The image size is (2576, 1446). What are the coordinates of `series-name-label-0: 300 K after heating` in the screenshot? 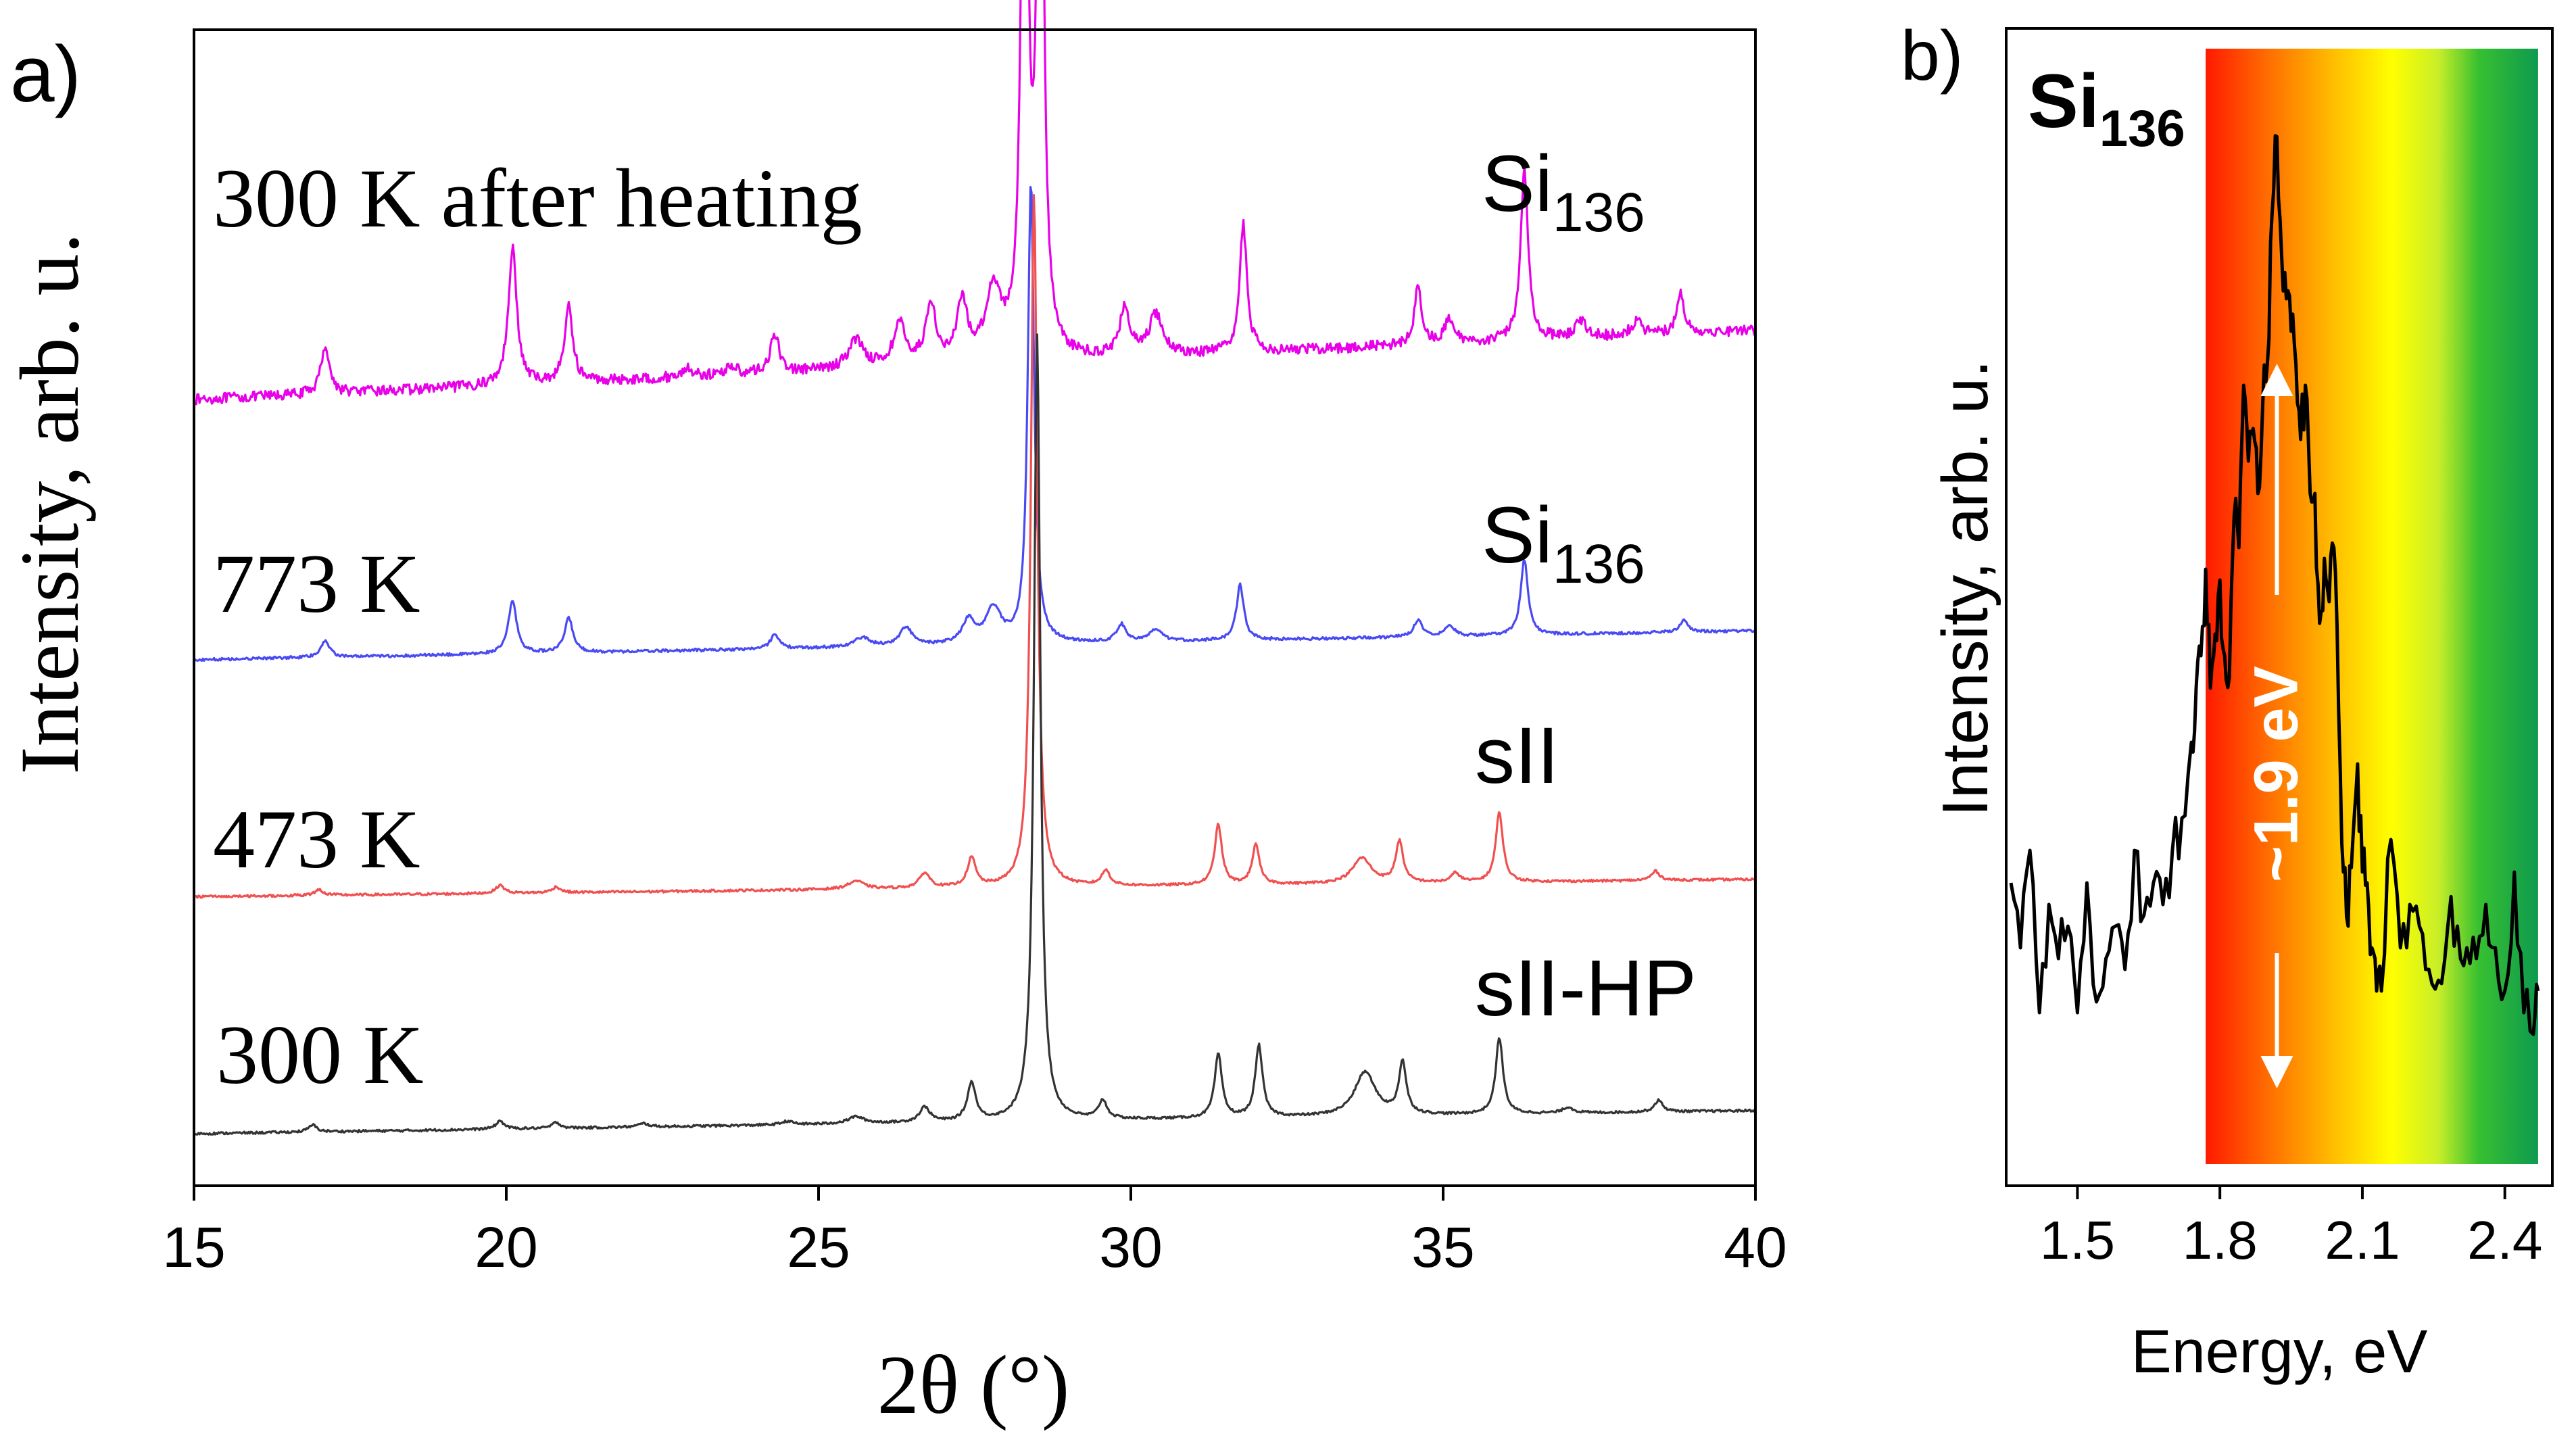 It's located at (537, 199).